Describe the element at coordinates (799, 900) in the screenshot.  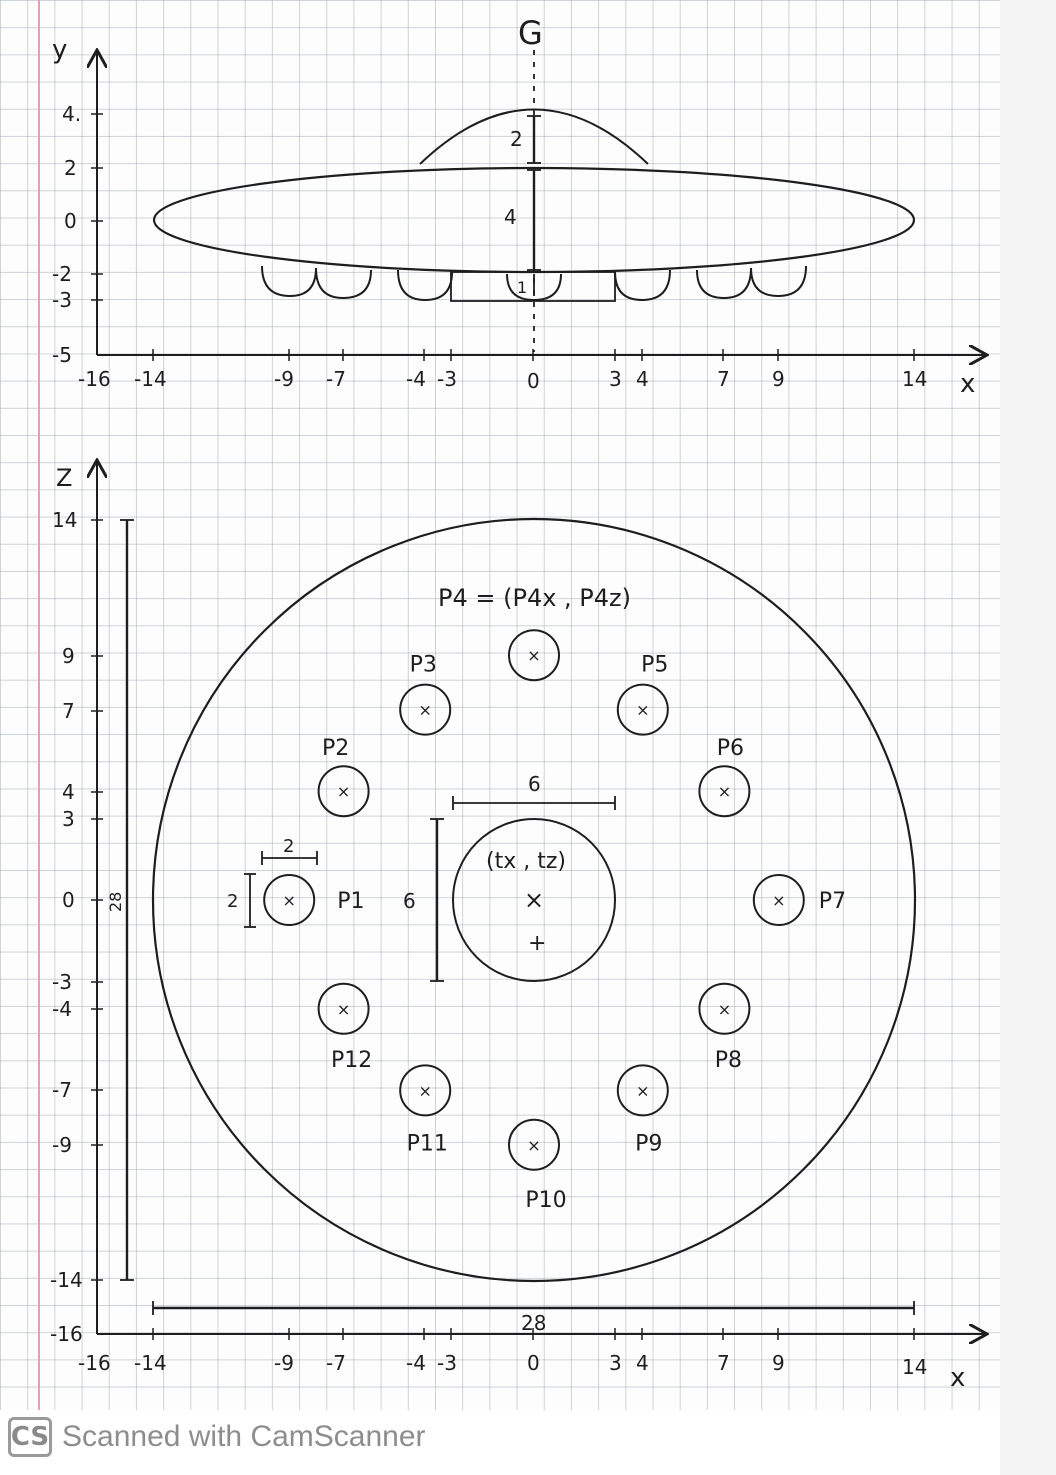
I see `pod-p7: × P7` at that location.